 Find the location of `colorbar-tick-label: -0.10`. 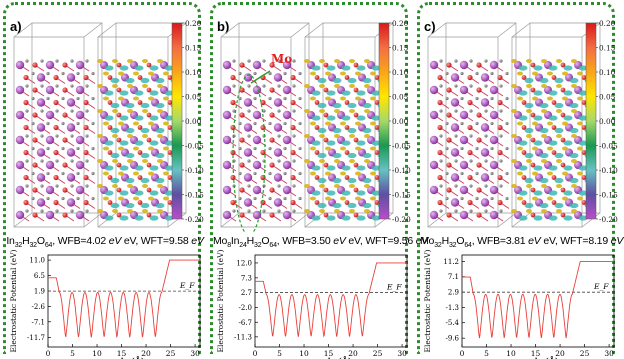

colorbar-tick-label: -0.10 is located at coordinates (401, 170).